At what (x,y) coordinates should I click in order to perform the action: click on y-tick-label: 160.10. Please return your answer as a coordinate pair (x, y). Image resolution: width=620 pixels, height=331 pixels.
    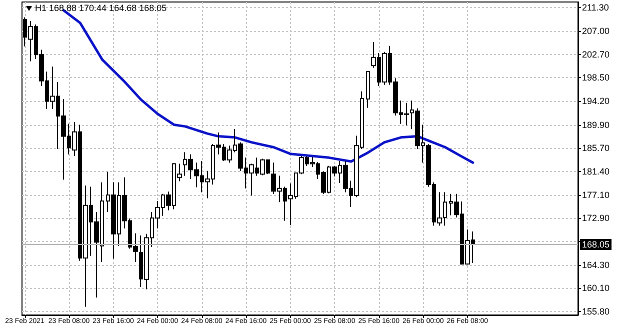
    Looking at the image, I should click on (596, 288).